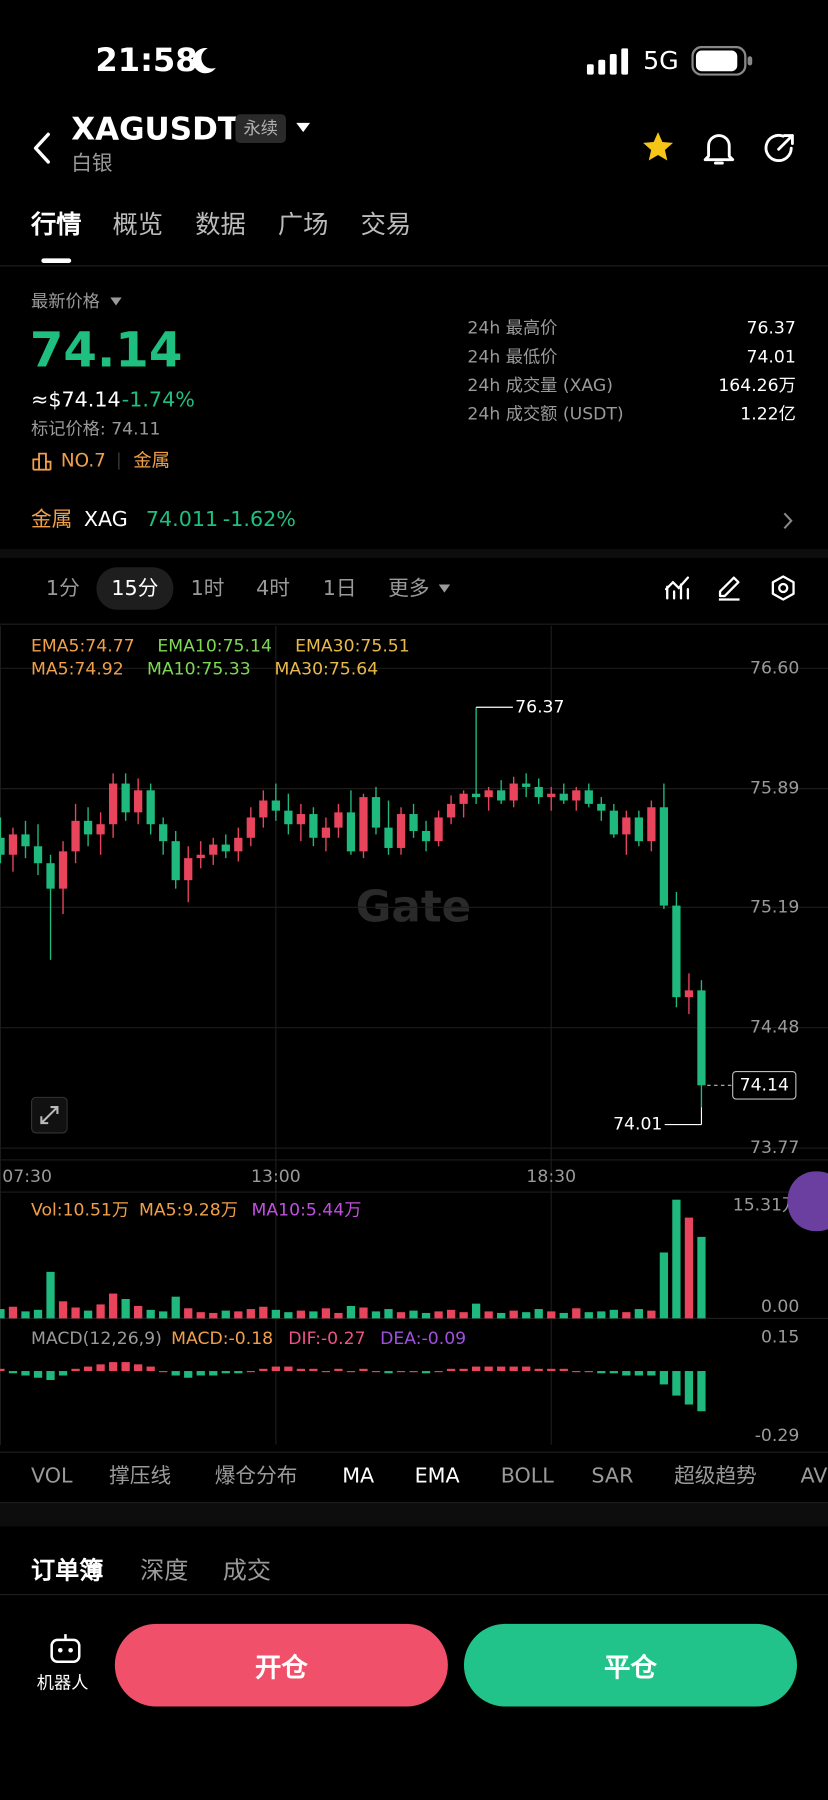  I want to click on open-position-button: 开仓, so click(281, 1665).